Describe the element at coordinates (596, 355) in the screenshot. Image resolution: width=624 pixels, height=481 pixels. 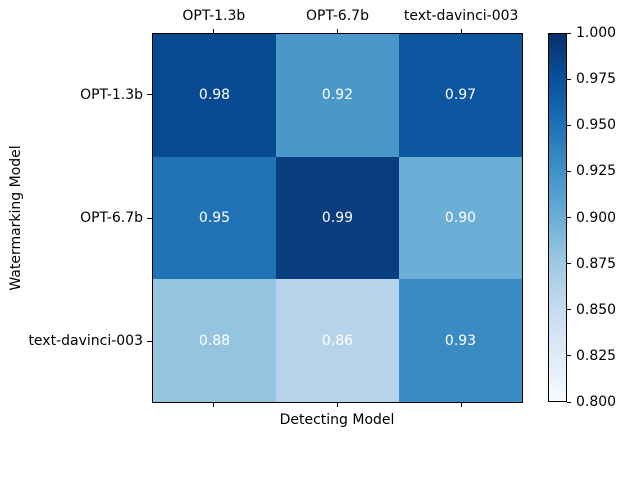
I see `colorbar-tick-label: 0.825` at that location.